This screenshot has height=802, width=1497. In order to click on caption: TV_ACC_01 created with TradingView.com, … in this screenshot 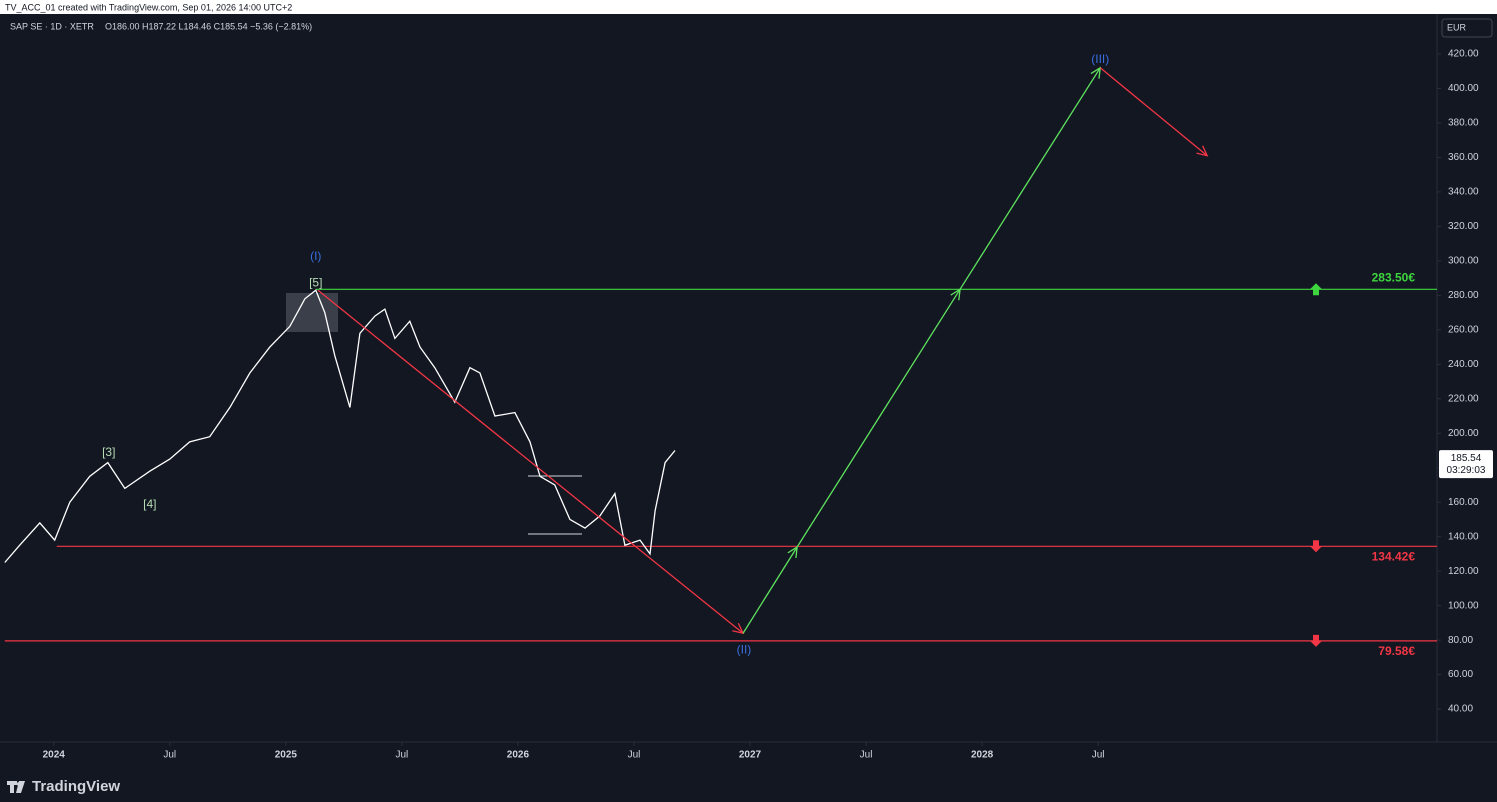, I will do `click(148, 7)`.